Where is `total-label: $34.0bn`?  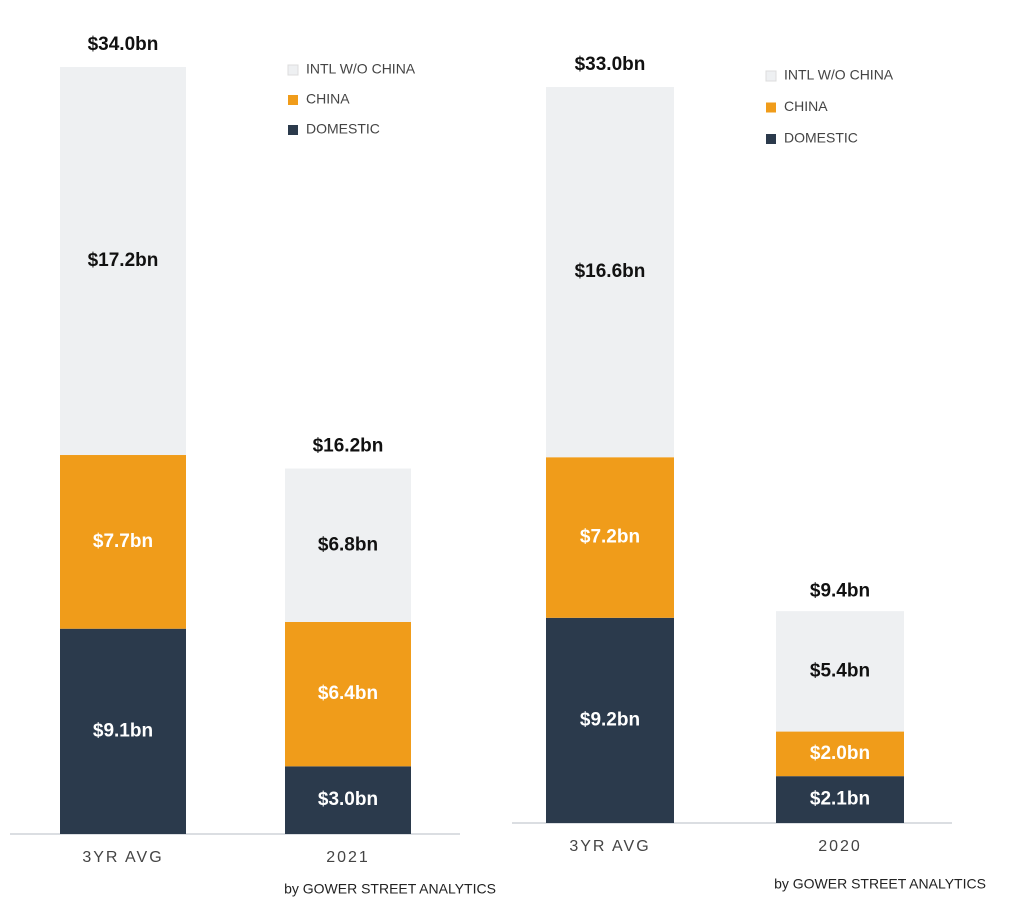 total-label: $34.0bn is located at coordinates (123, 44).